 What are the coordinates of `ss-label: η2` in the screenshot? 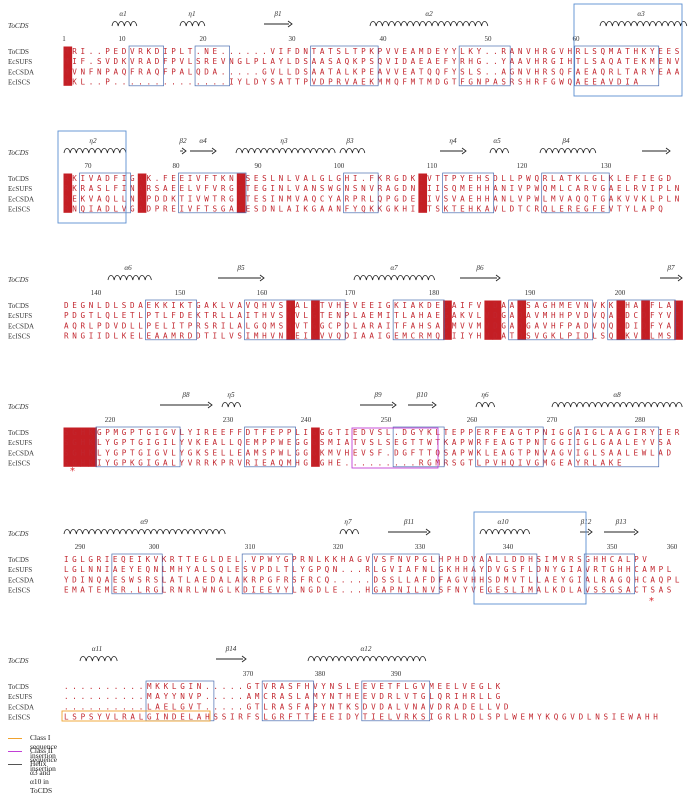 It's located at (93, 141).